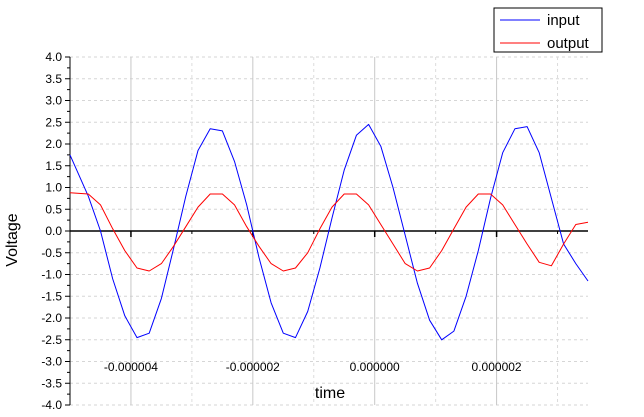 This screenshot has width=644, height=417. I want to click on y-tick-label: 4.0, so click(53, 57).